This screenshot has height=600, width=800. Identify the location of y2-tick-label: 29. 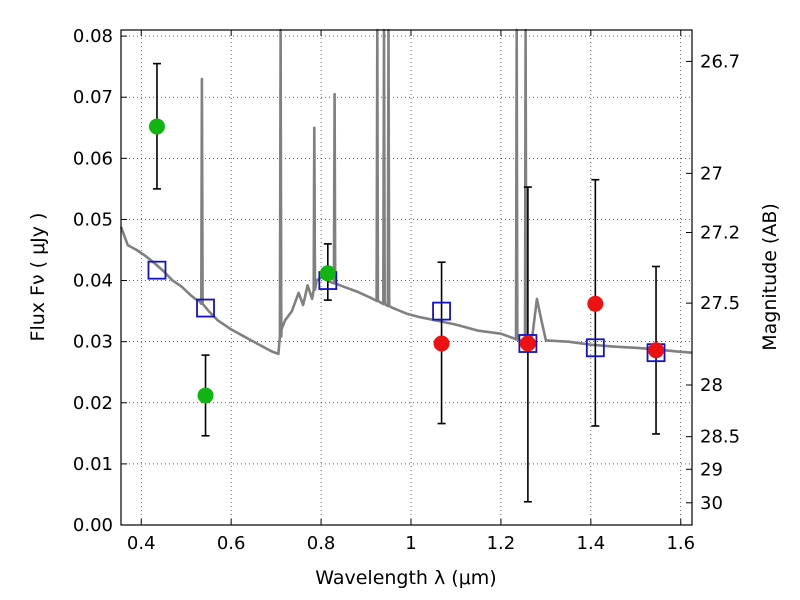
(711, 469).